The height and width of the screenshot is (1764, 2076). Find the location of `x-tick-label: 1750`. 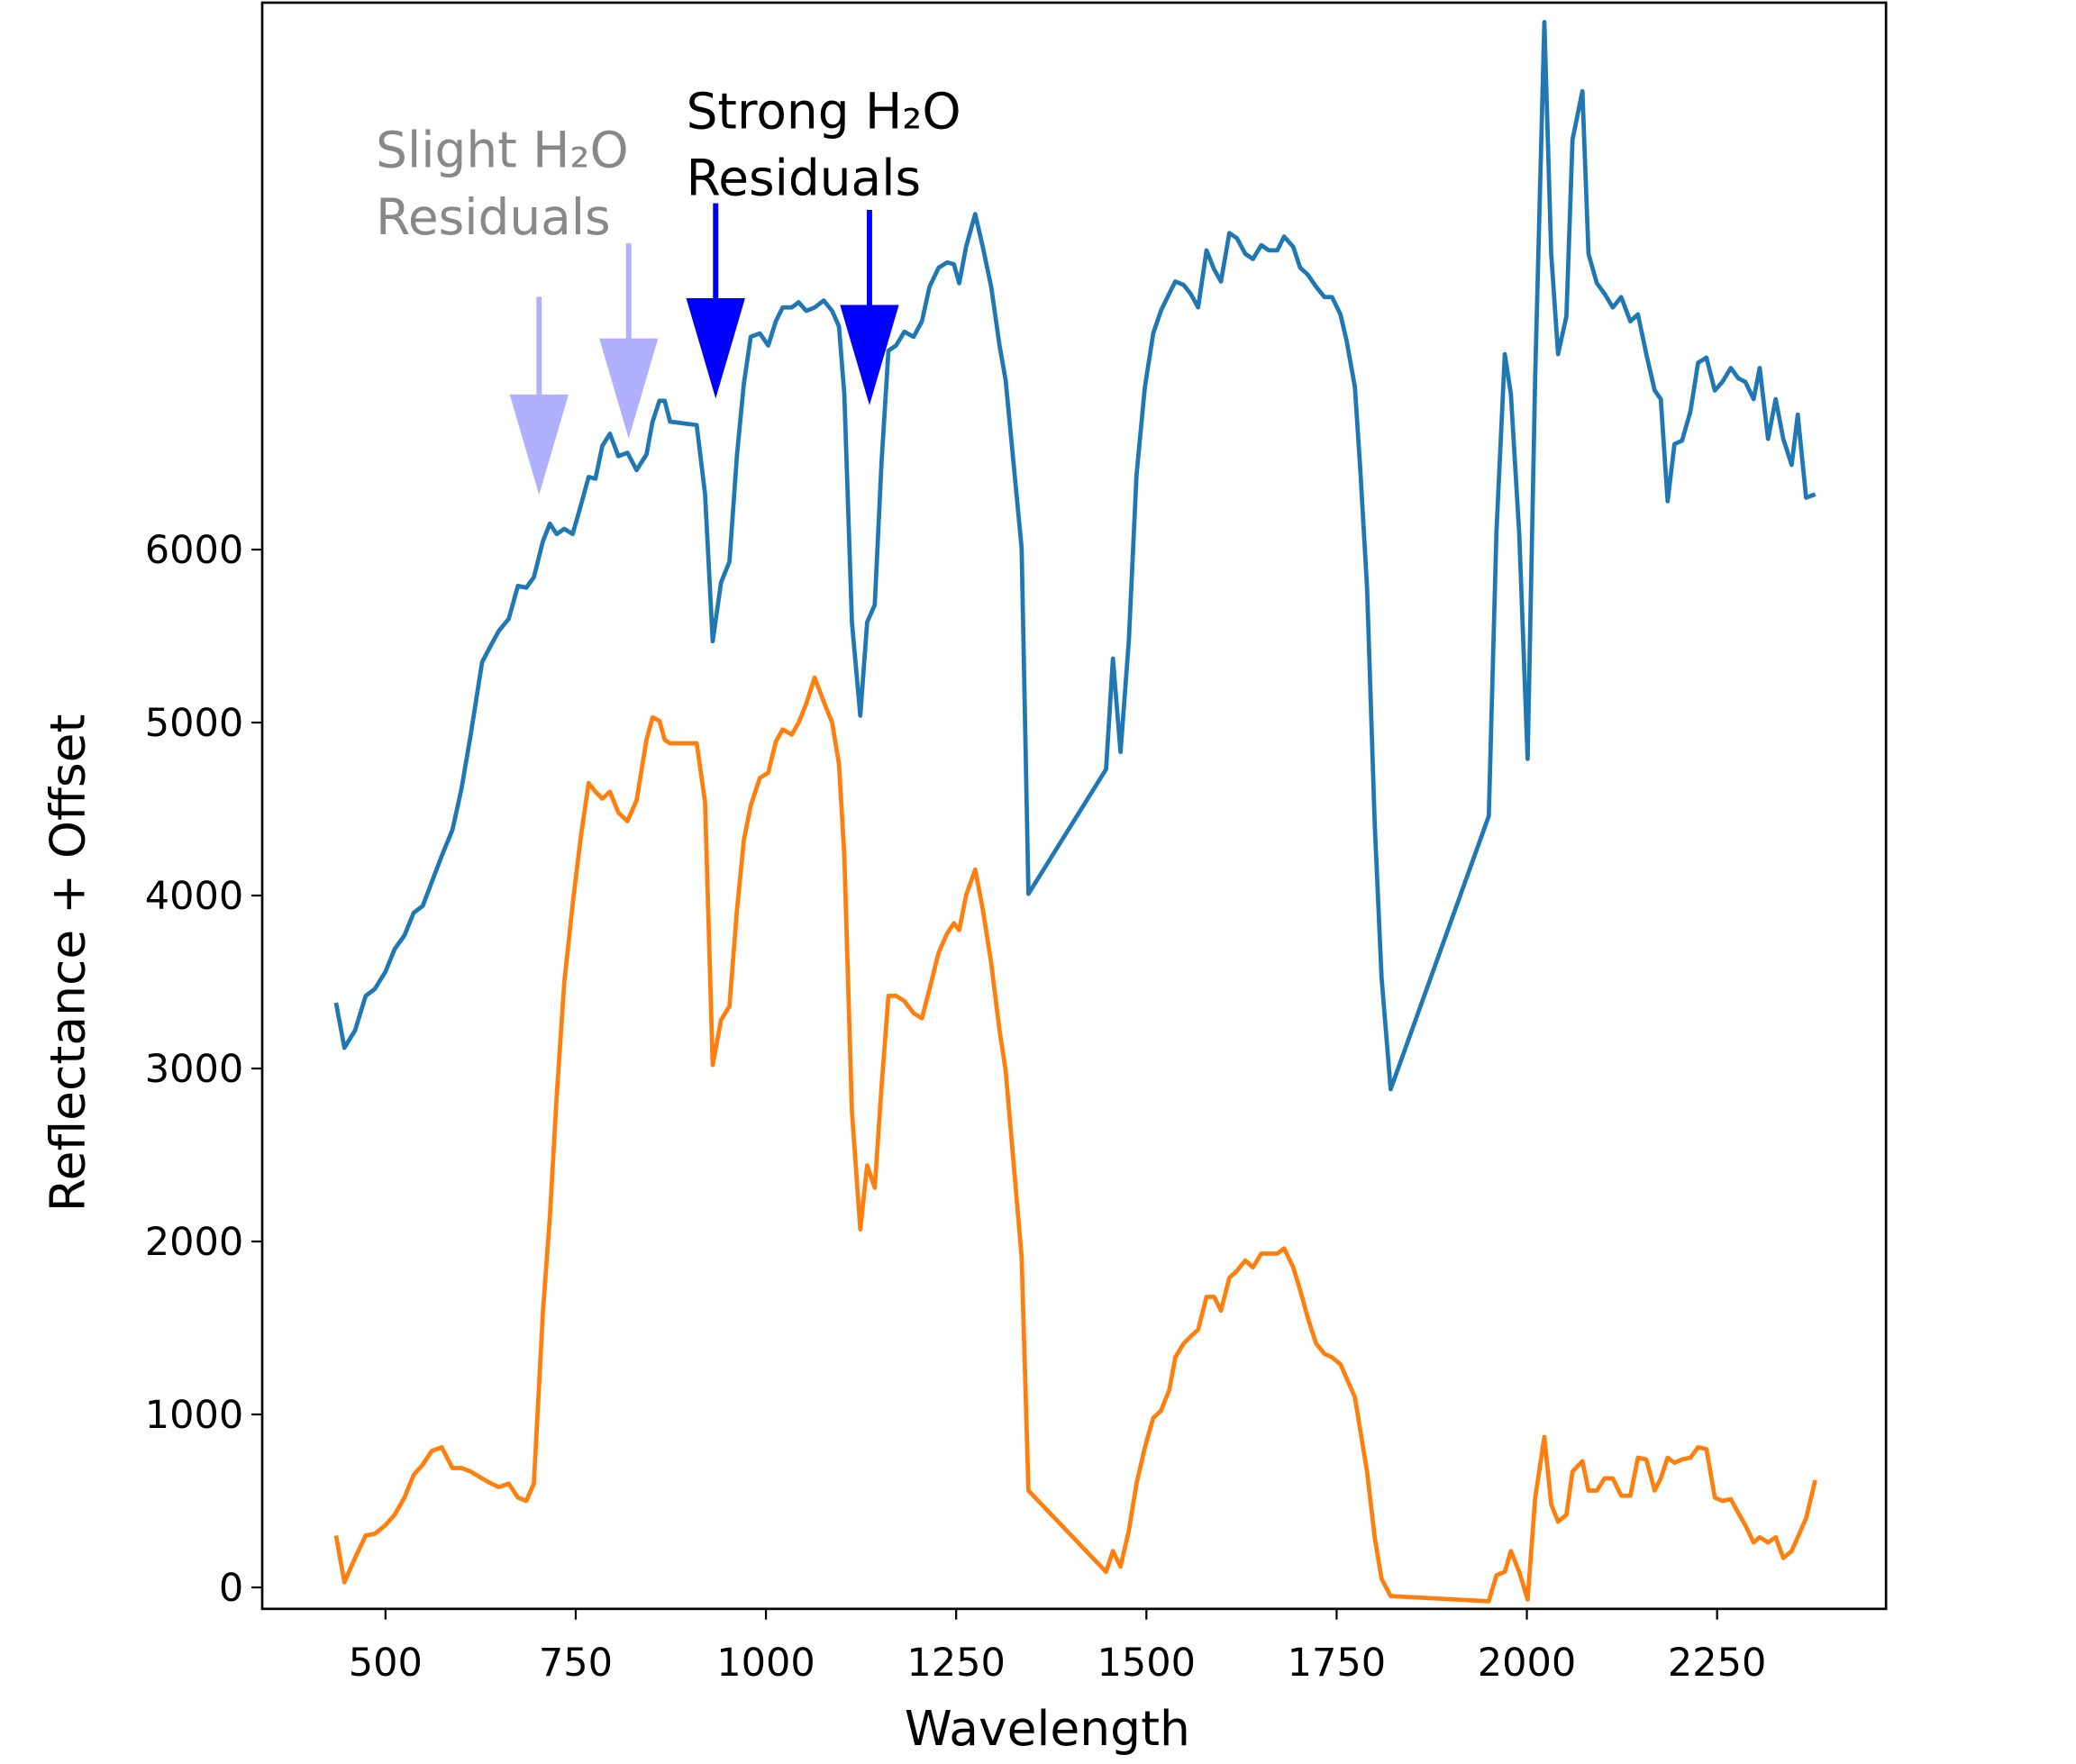

x-tick-label: 1750 is located at coordinates (1337, 1664).